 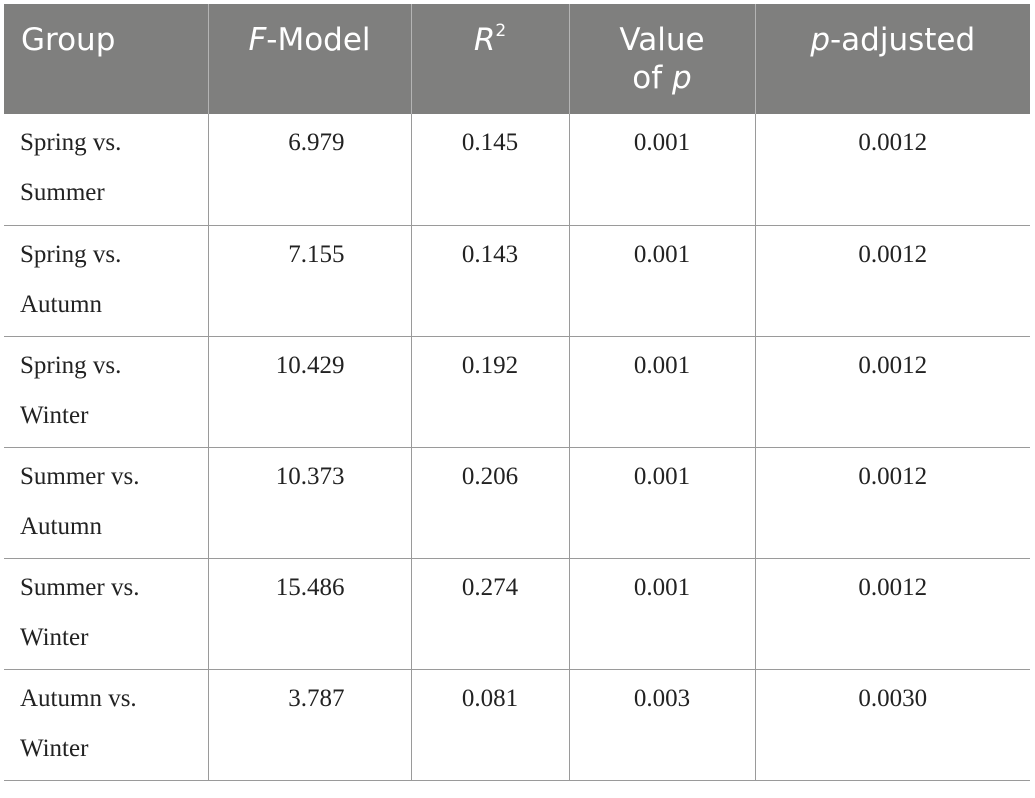 What do you see at coordinates (892, 725) in the screenshot?
I see `cell-p-adjusted: 0.0030` at bounding box center [892, 725].